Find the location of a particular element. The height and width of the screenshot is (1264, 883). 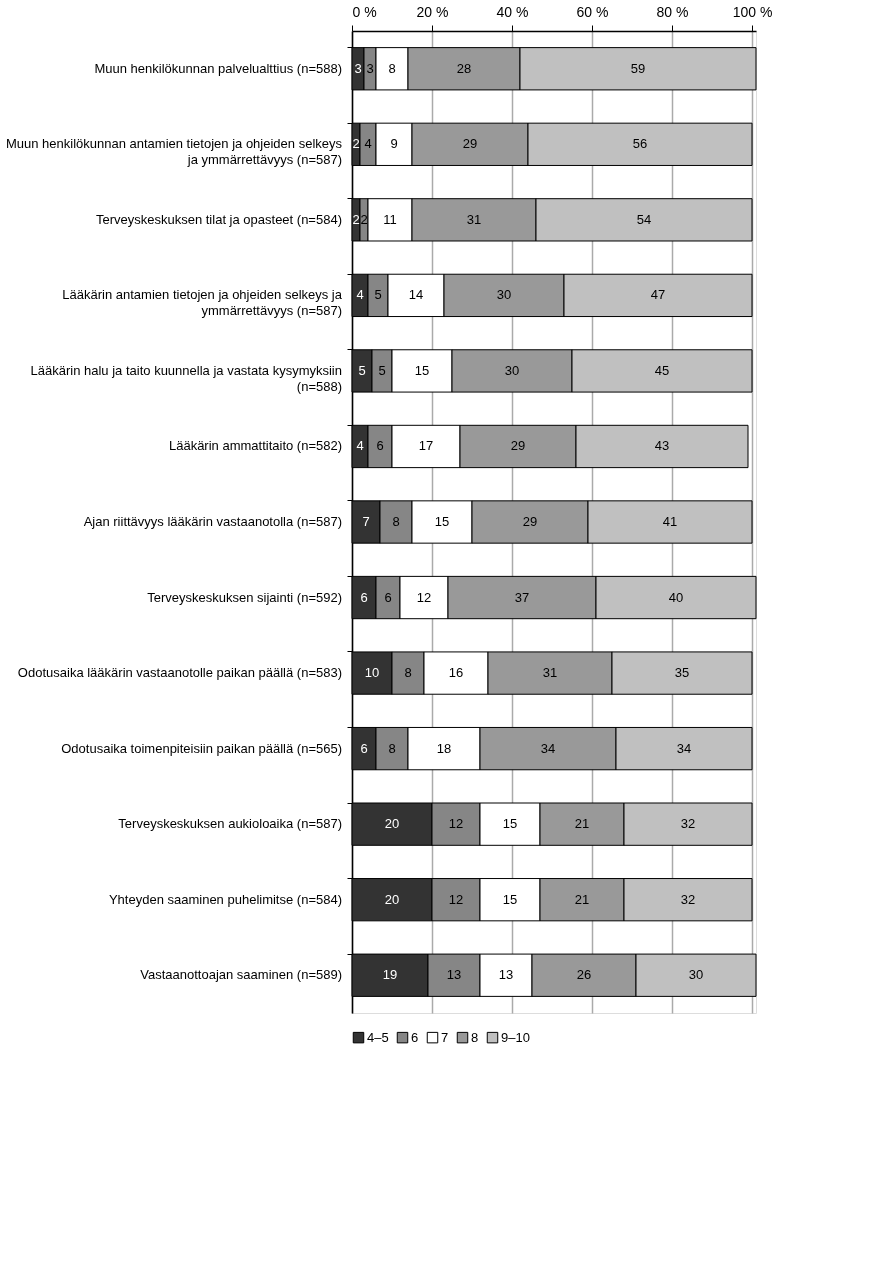

y-tick-label: Lääkärin ammattitaito (n=582) is located at coordinates (255, 446).